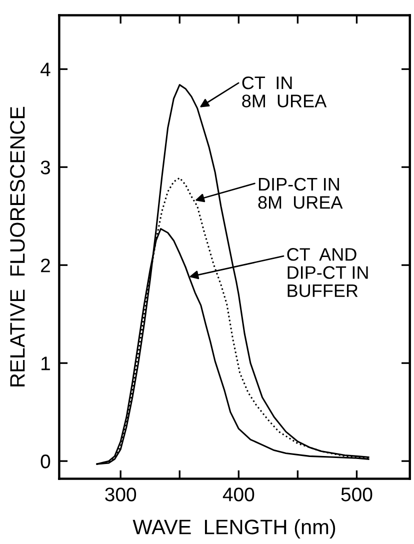 Image resolution: width=414 pixels, height=544 pixels. Describe the element at coordinates (45, 167) in the screenshot. I see `y-tick-label: 3` at that location.